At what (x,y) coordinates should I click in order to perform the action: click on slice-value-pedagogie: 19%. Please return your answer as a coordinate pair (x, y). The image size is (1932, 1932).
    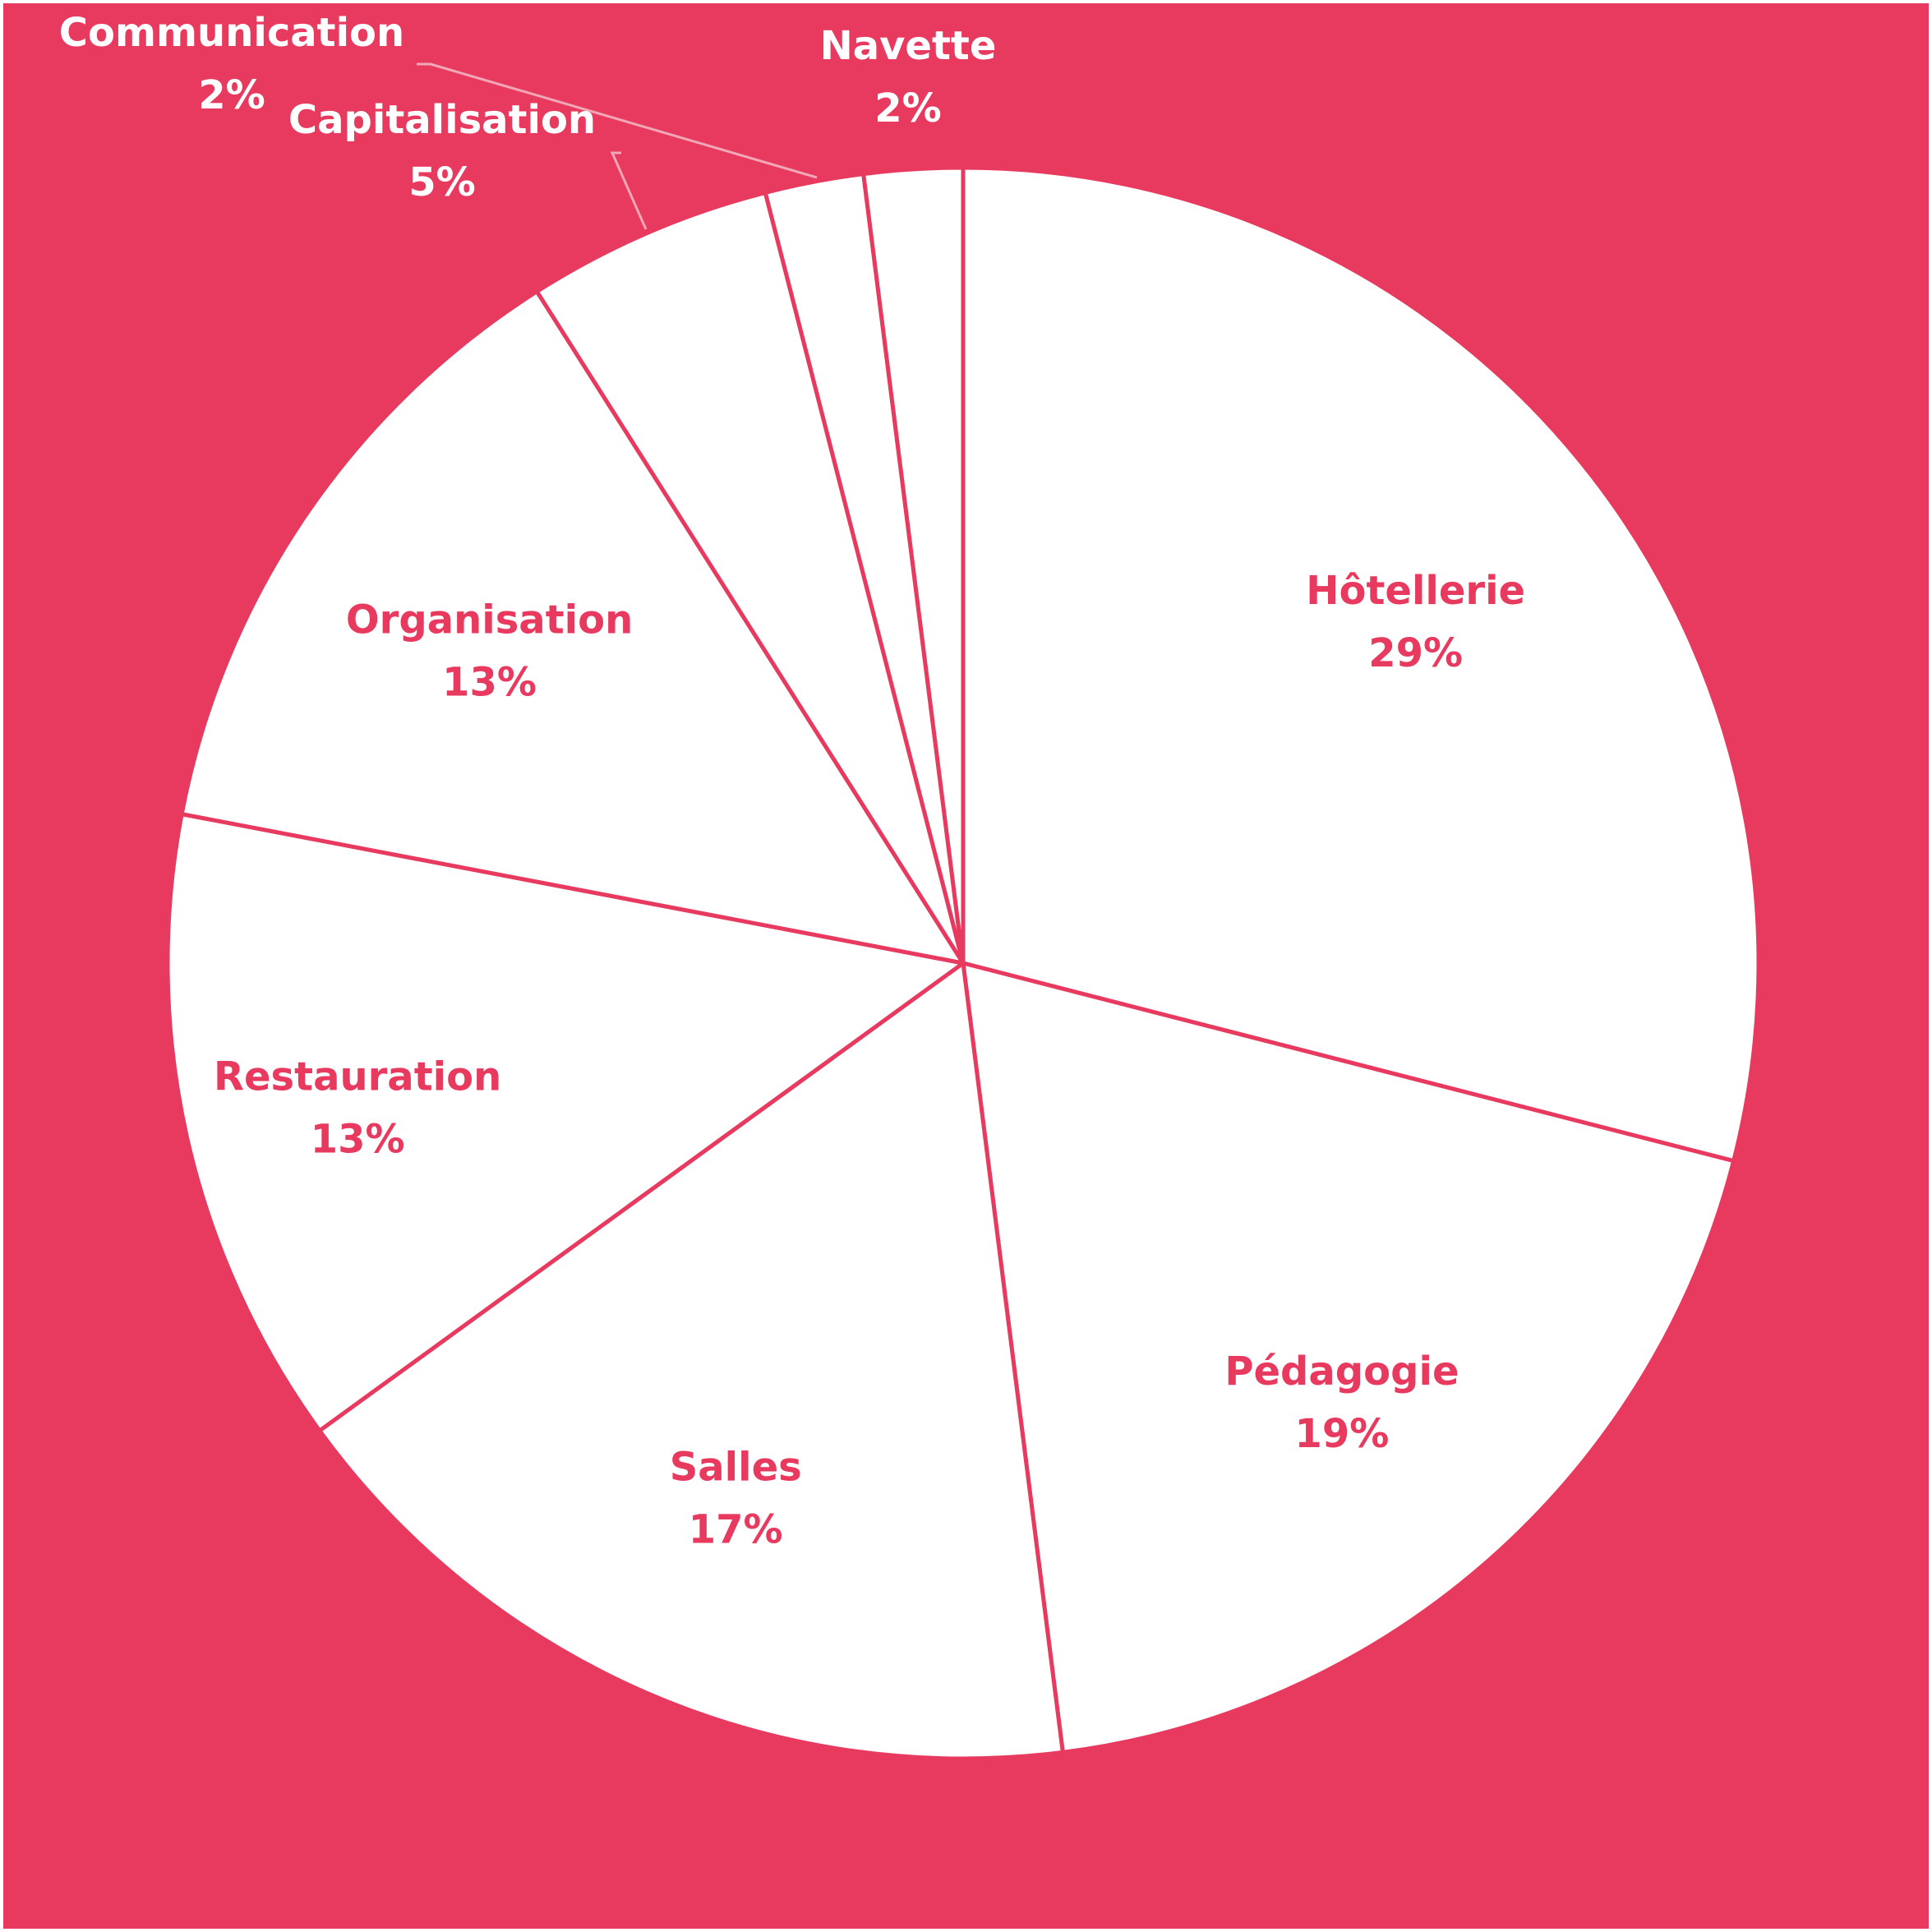
    Looking at the image, I should click on (1342, 1434).